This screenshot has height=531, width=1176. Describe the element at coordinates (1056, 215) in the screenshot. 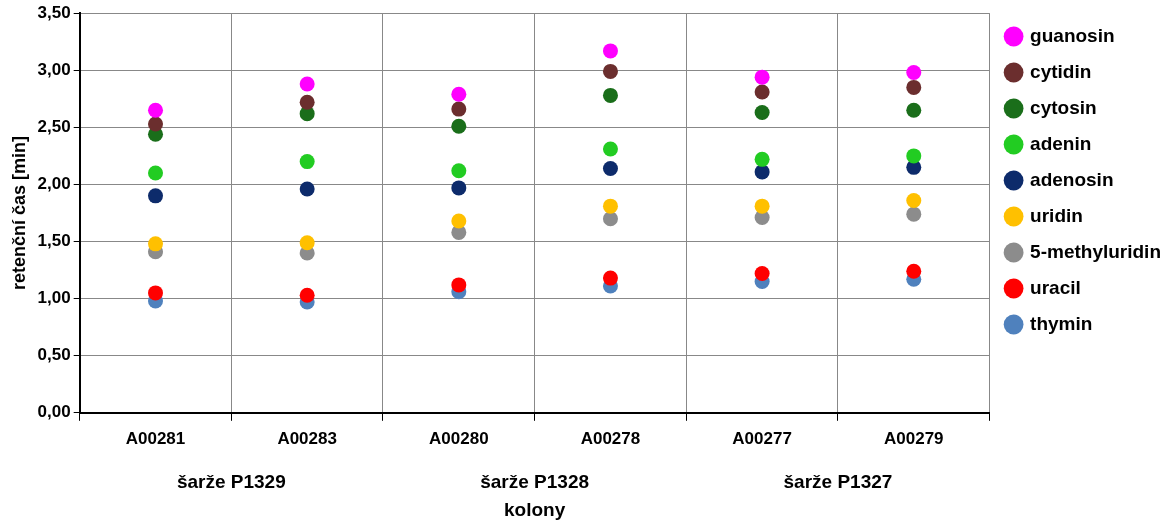

I see `legend-label: uridin` at that location.